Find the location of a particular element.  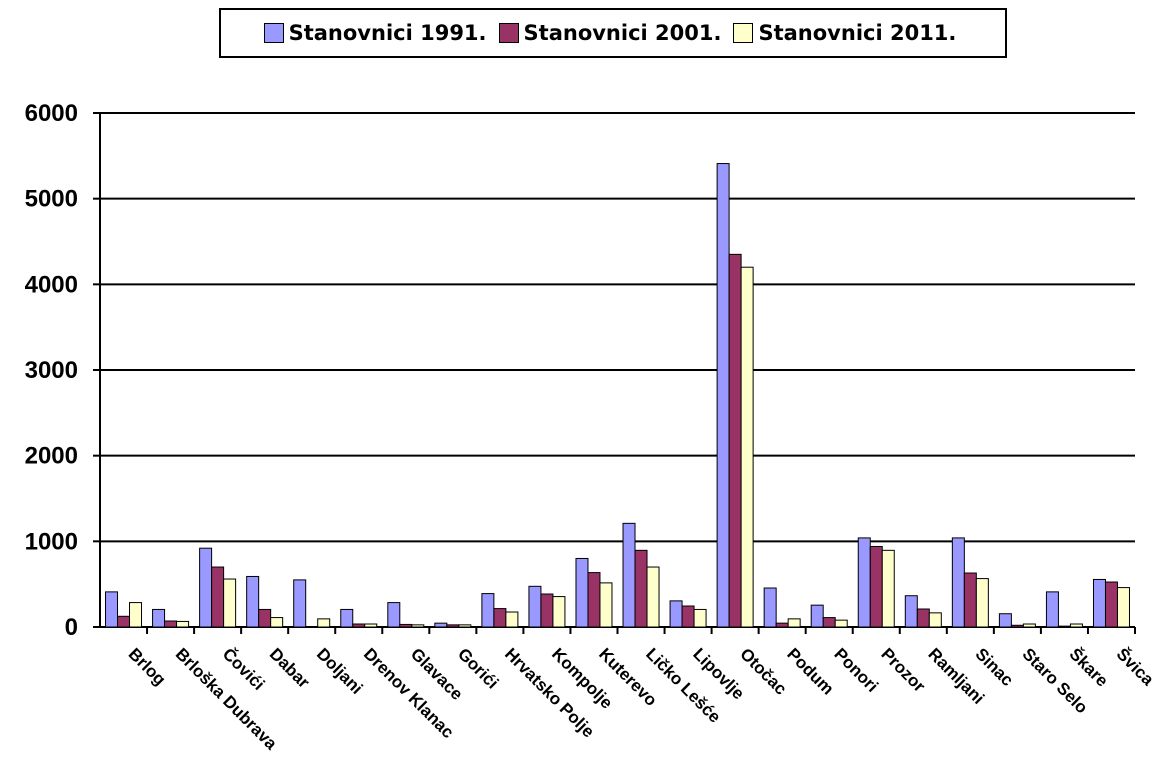

legend-swatch-2011 is located at coordinates (743, 33).